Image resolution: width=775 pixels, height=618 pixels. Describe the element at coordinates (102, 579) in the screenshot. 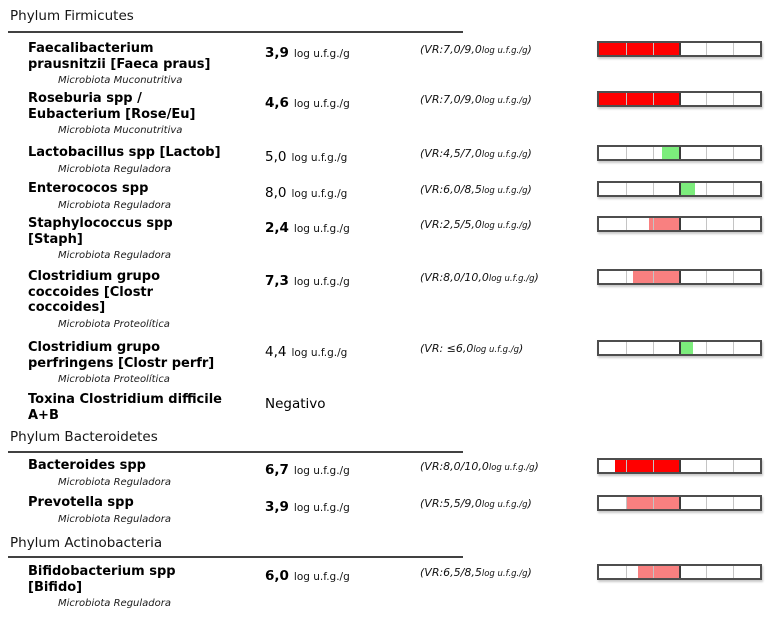

I see `organism-name: Bifidobacterium spp [Bifido]` at that location.